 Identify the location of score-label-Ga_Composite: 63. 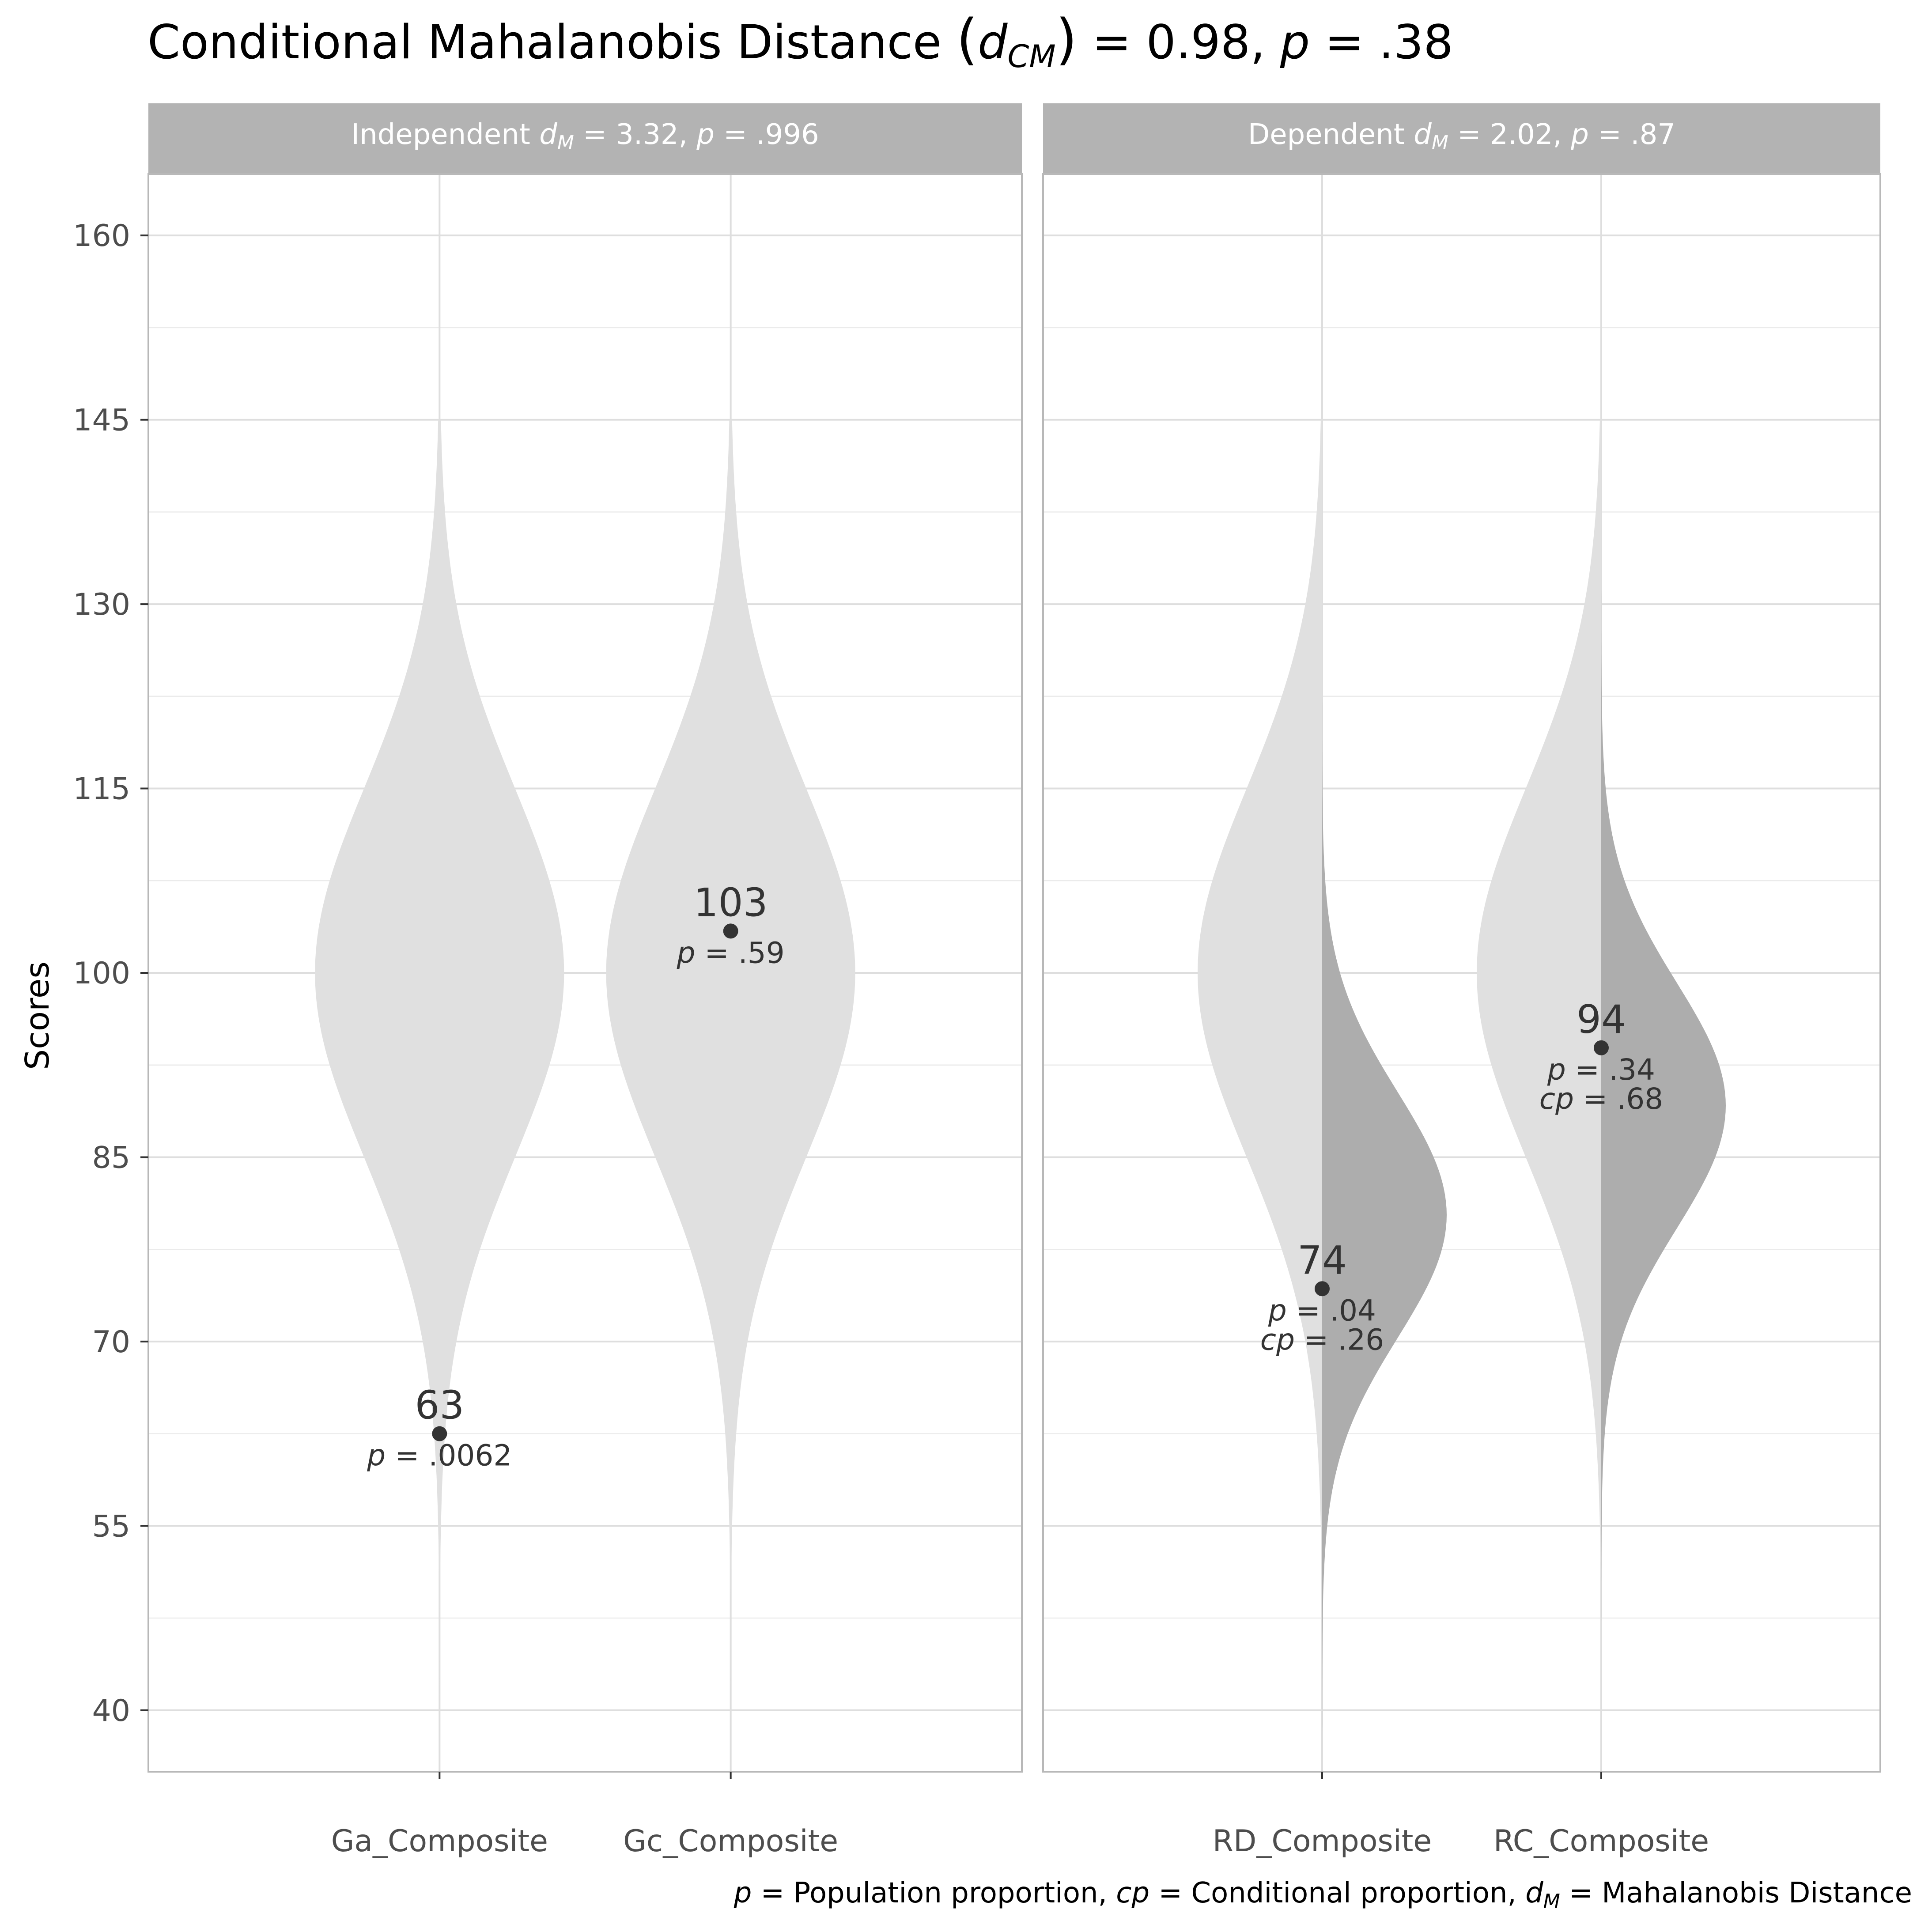
(439, 1405).